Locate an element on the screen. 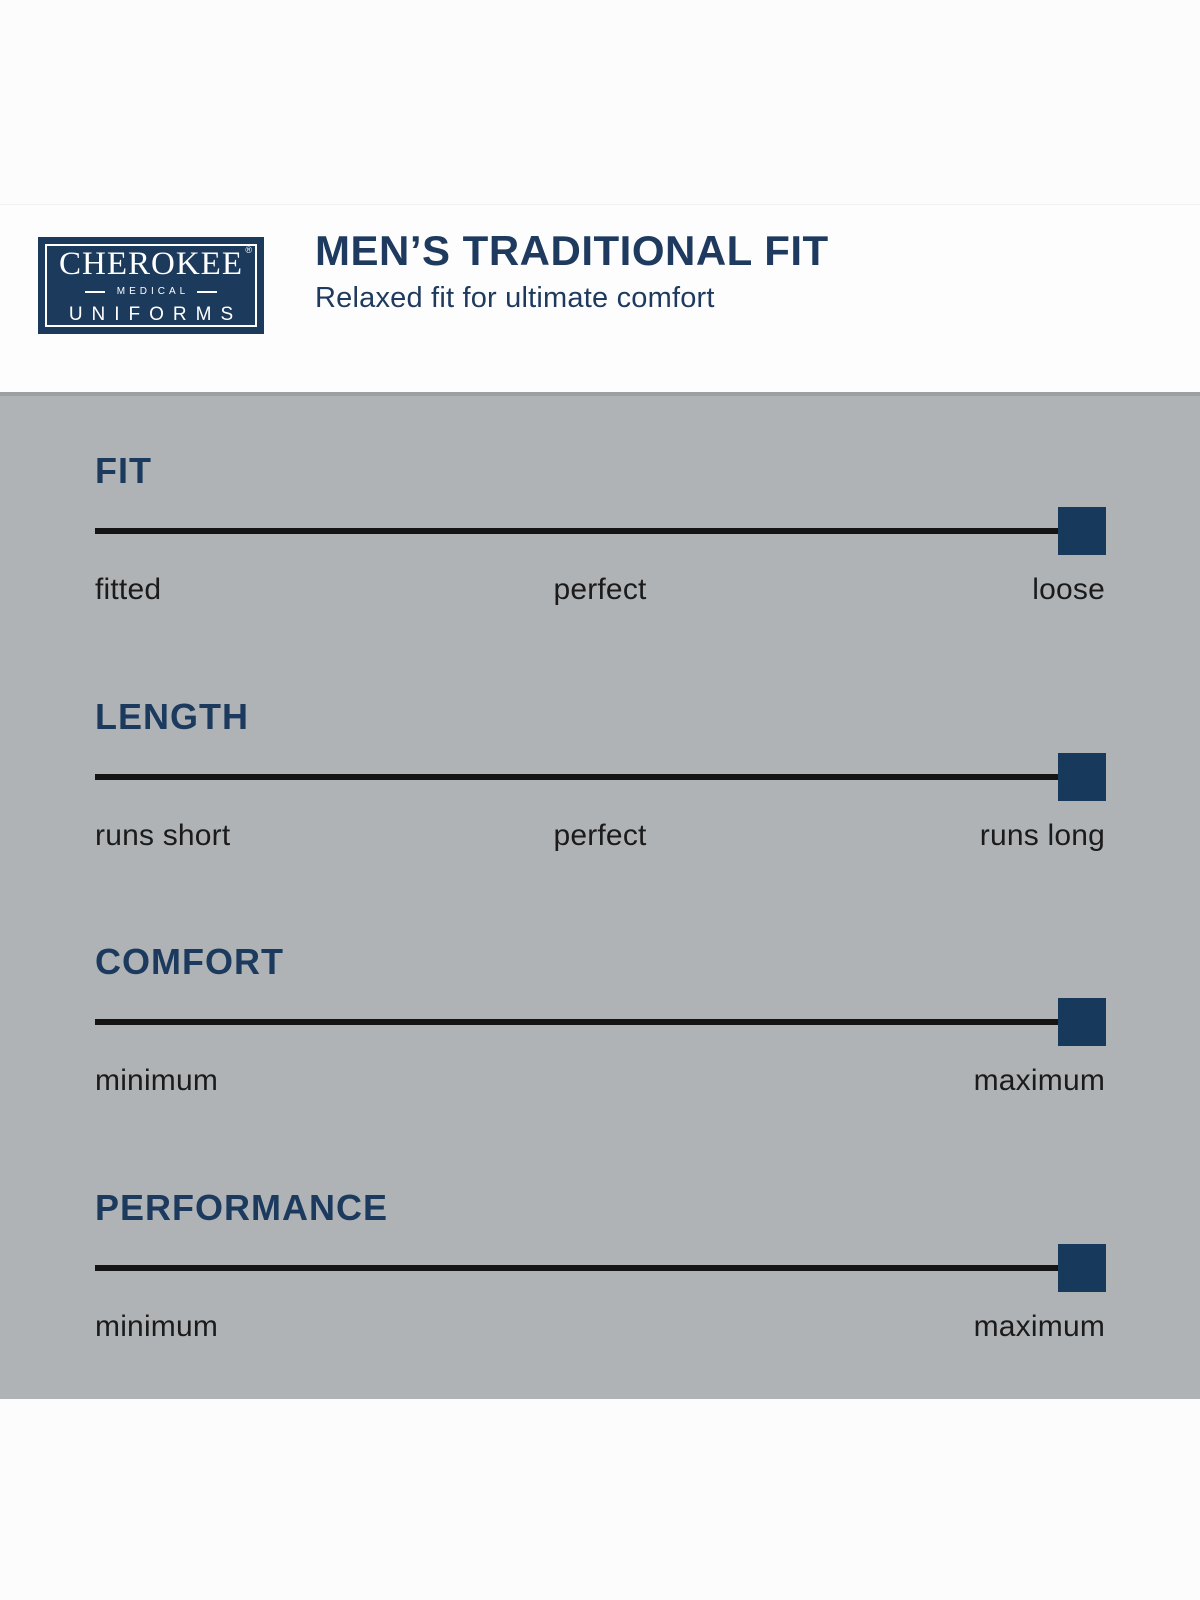 The width and height of the screenshot is (1200, 1600). fit-scale-heading: FIT is located at coordinates (123, 470).